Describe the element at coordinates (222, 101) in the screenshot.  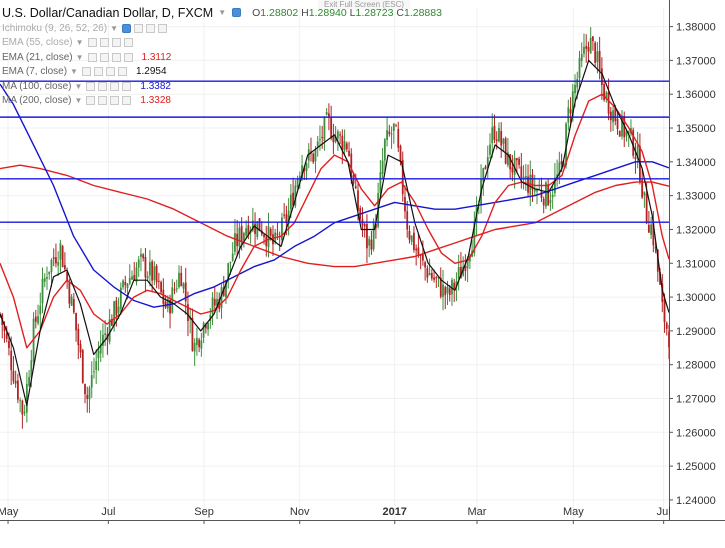
I see `indicator-row: MA (200, close) ▼ 1.3328` at that location.